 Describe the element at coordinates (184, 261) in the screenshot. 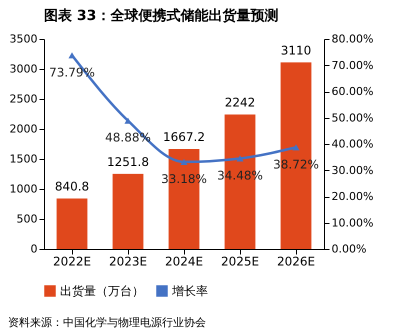

I see `x-tick-label: 2024E` at that location.